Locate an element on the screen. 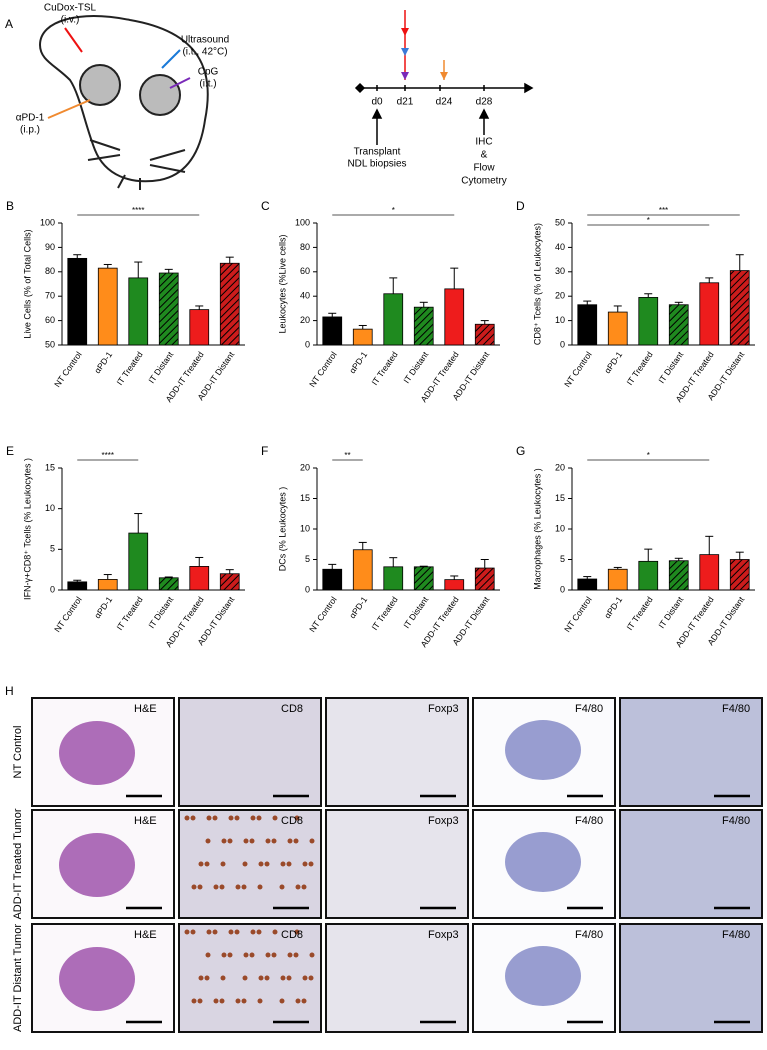 The width and height of the screenshot is (767, 1050). column-label: H&E is located at coordinates (145, 709).